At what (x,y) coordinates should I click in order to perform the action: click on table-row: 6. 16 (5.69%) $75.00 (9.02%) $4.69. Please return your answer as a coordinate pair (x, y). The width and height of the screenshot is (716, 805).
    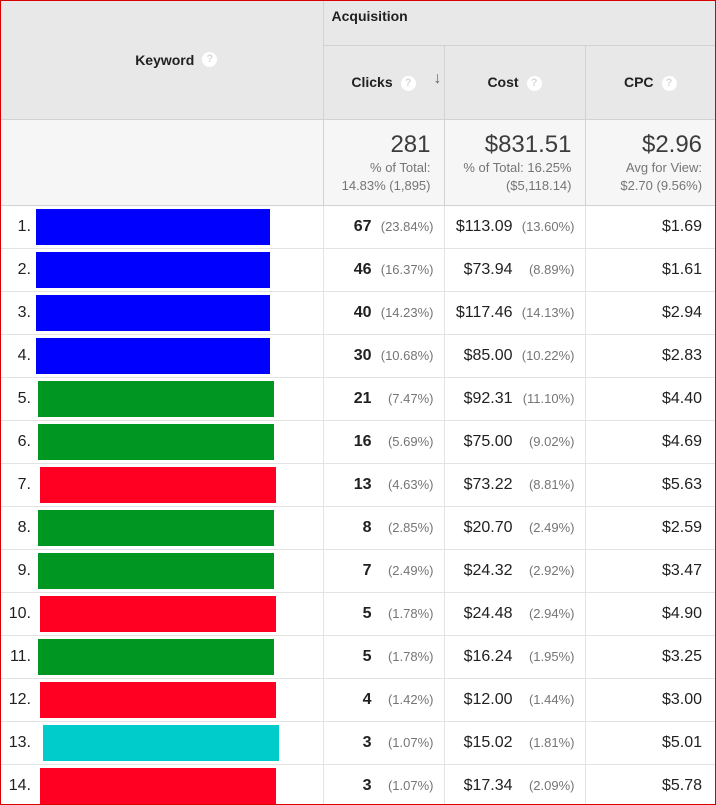
    Looking at the image, I should click on (358, 442).